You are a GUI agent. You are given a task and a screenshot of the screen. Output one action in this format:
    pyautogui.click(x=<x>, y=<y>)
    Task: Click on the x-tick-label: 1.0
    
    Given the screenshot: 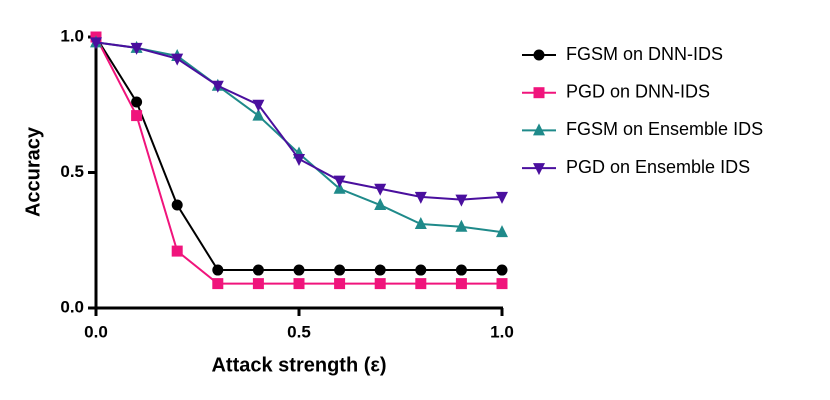 What is the action you would take?
    pyautogui.click(x=502, y=331)
    